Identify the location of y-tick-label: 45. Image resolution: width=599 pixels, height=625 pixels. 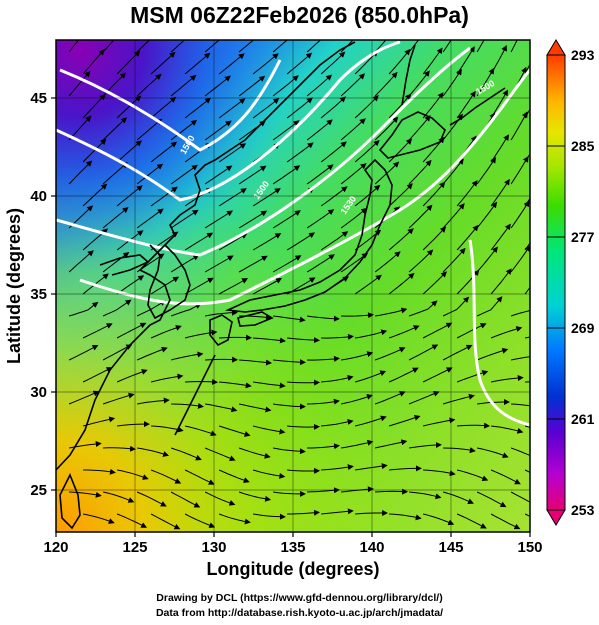
(38, 98).